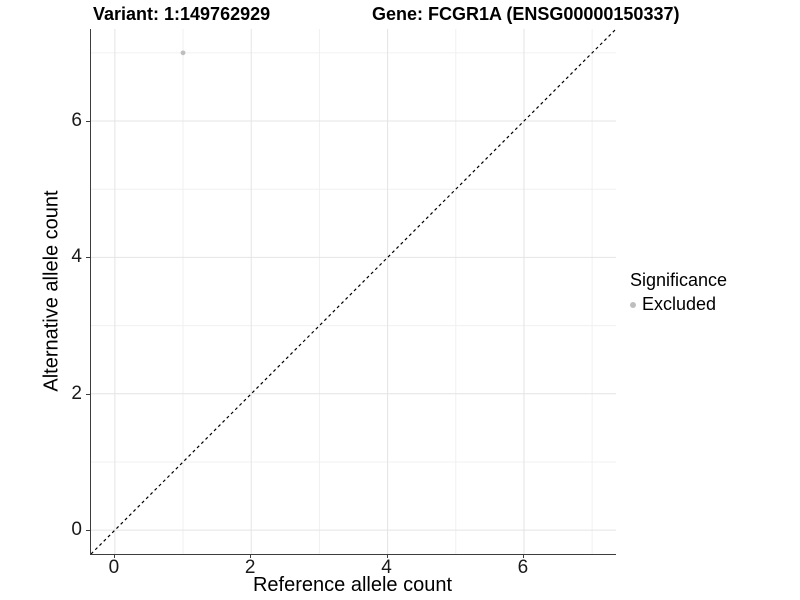 Image resolution: width=800 pixels, height=600 pixels. I want to click on plot-title-gene: Gene: FCGR1A (ENSG00000150337), so click(526, 14).